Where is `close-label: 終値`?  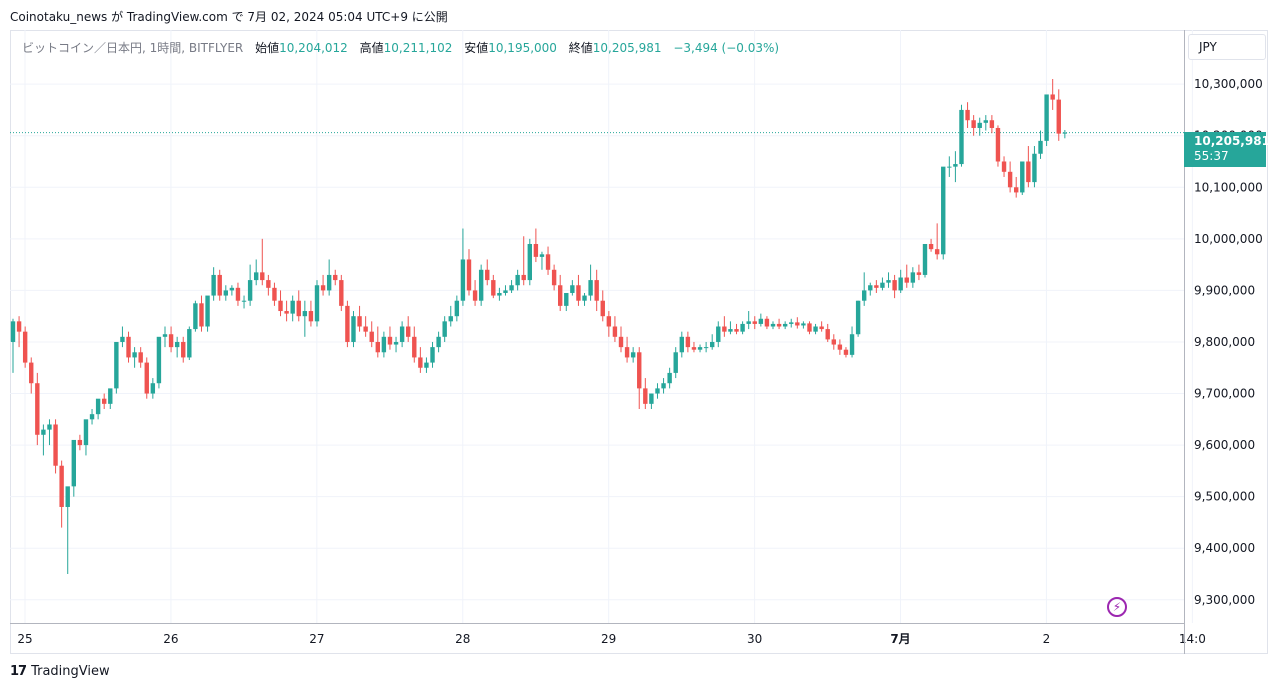 close-label: 終値 is located at coordinates (580, 48).